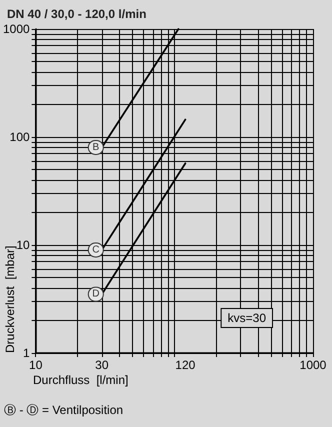 Image resolution: width=332 pixels, height=427 pixels. I want to click on chart-title: DN 40 / 30,0 - 120,0 l/min, so click(76, 14).